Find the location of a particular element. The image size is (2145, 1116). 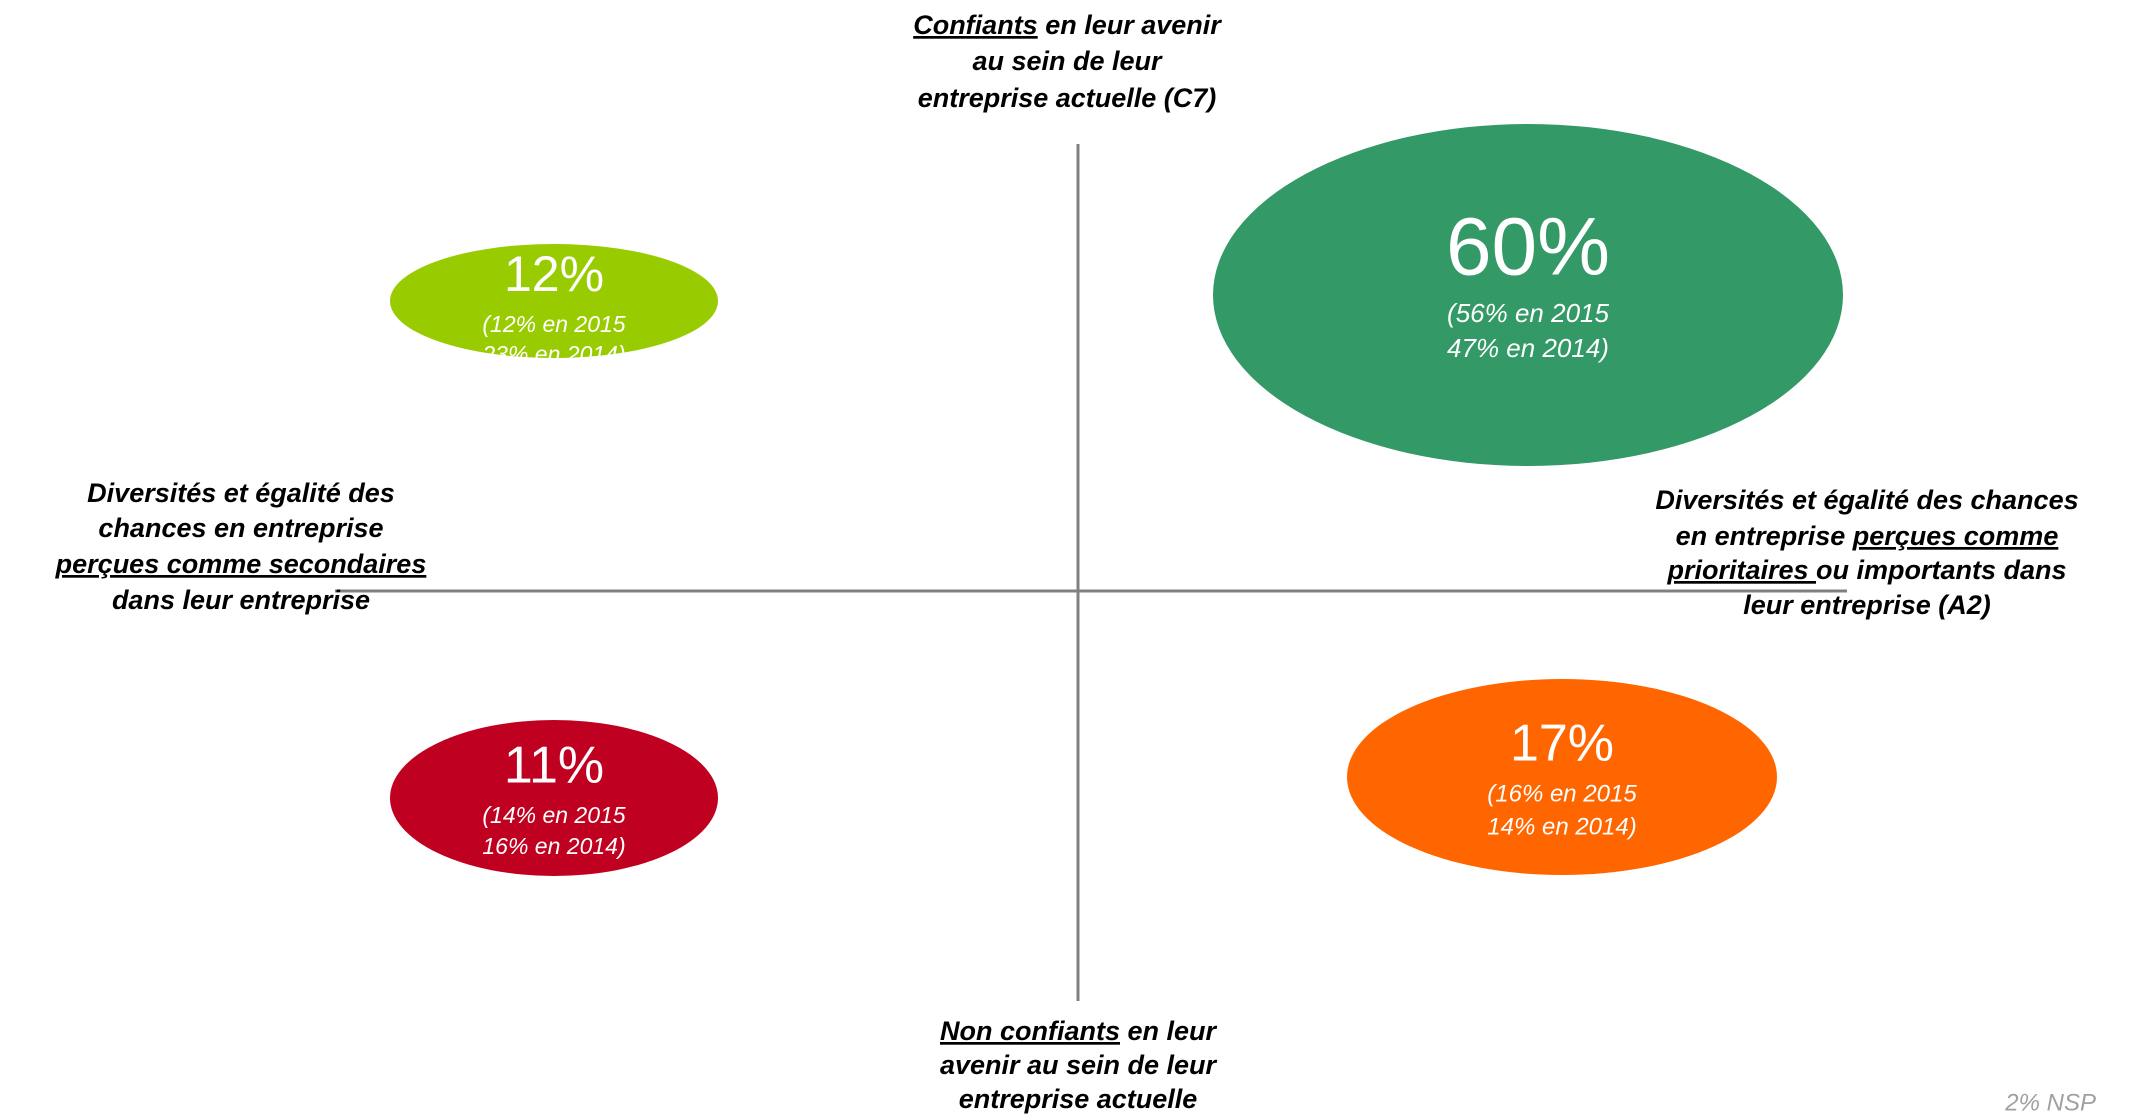

quadrant-history: 23% en 2014) is located at coordinates (553, 354).